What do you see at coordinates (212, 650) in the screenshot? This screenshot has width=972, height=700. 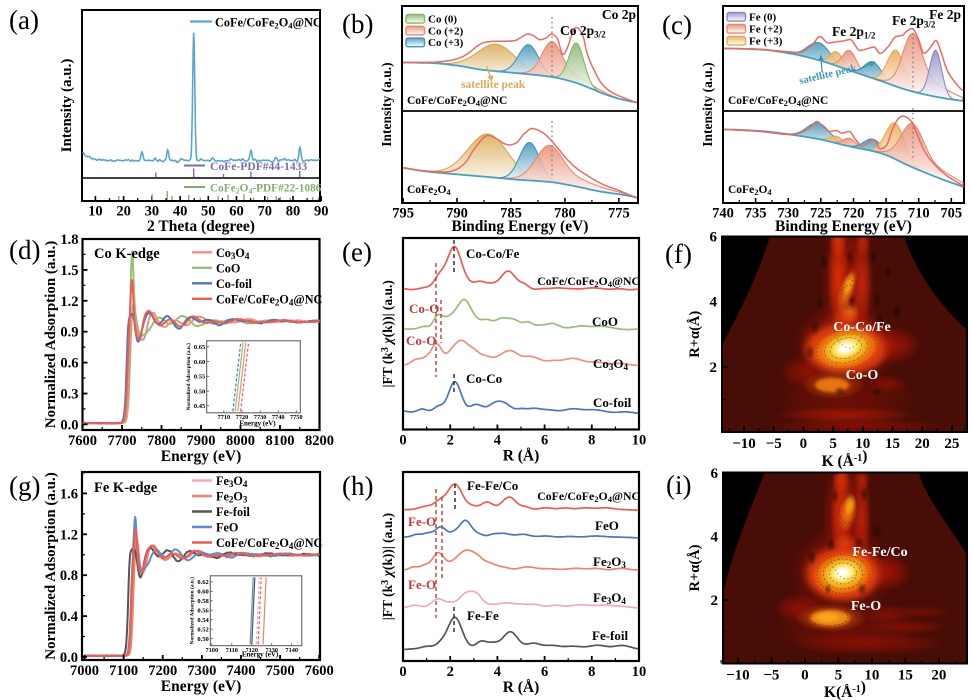 I see `svg-text: 7100` at bounding box center [212, 650].